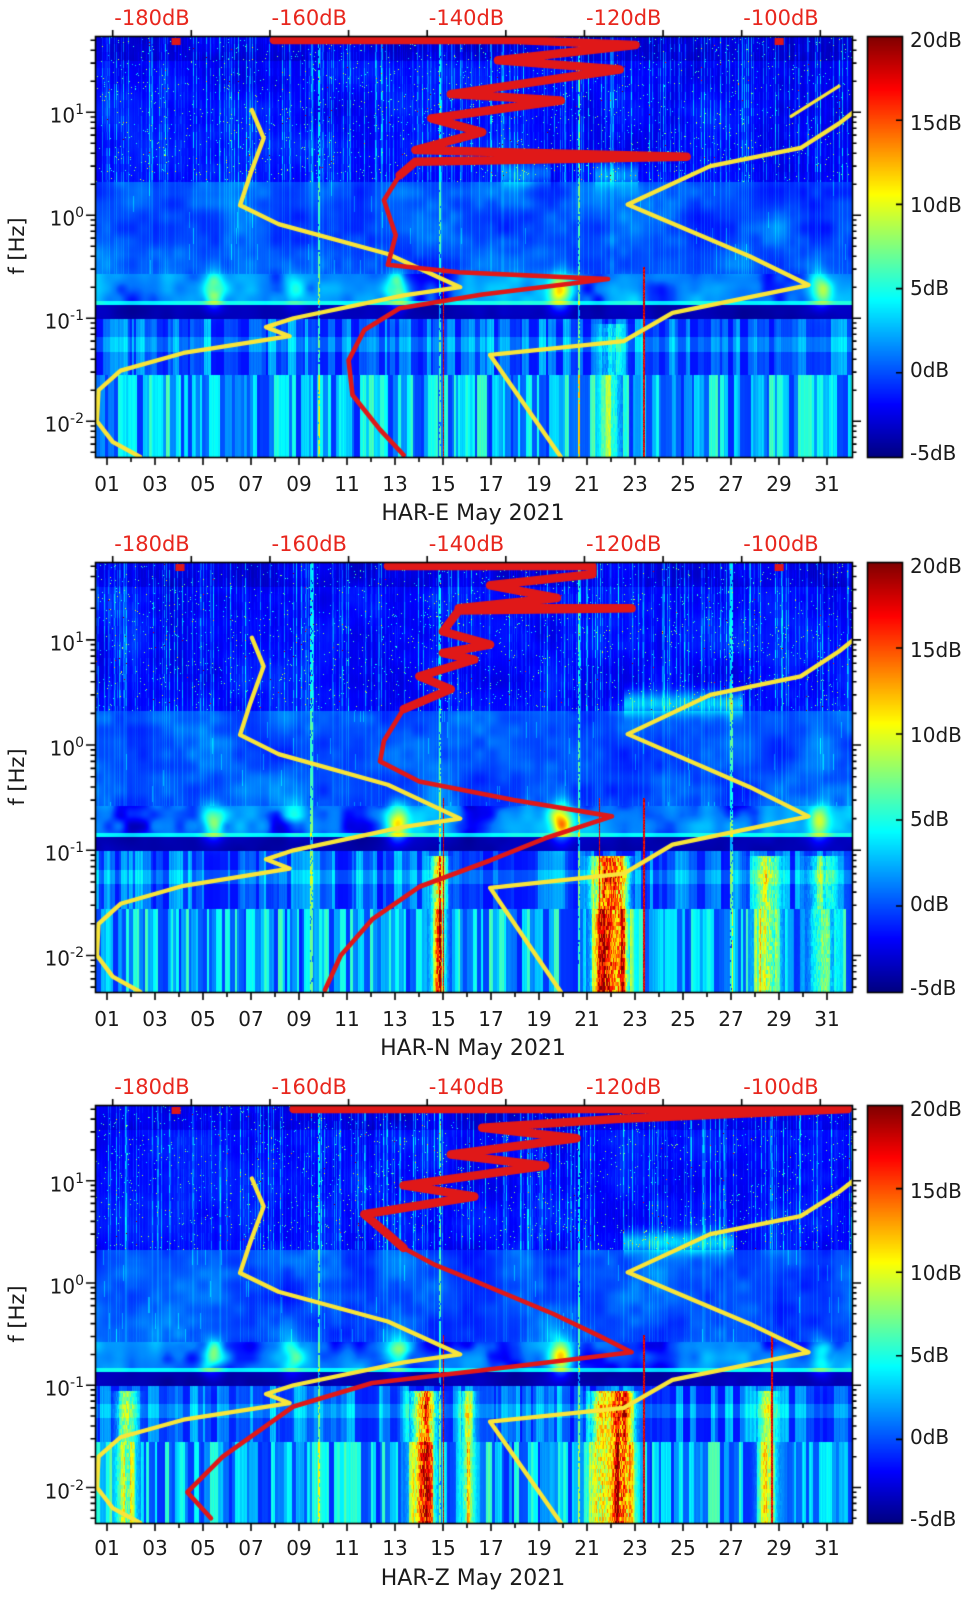 This screenshot has height=1599, width=962. I want to click on panel-har-z-ylabel: f [Hz], so click(17, 1314).